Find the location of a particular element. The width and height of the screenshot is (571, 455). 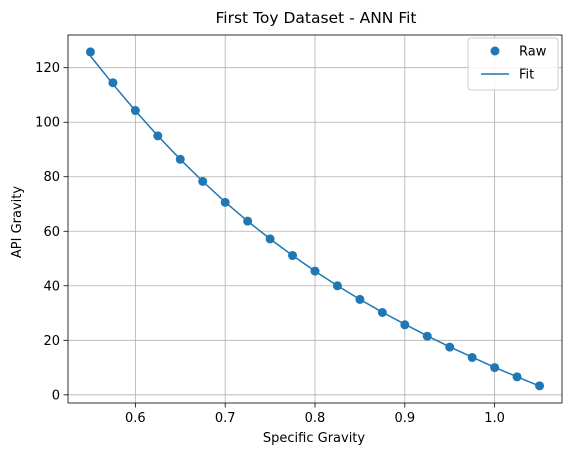

x-tick-label: 0.7 is located at coordinates (225, 418).